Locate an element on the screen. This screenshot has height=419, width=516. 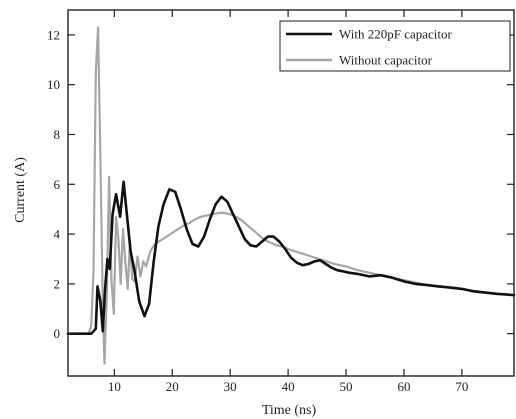
y-tick-label: 0 is located at coordinates (57, 333).